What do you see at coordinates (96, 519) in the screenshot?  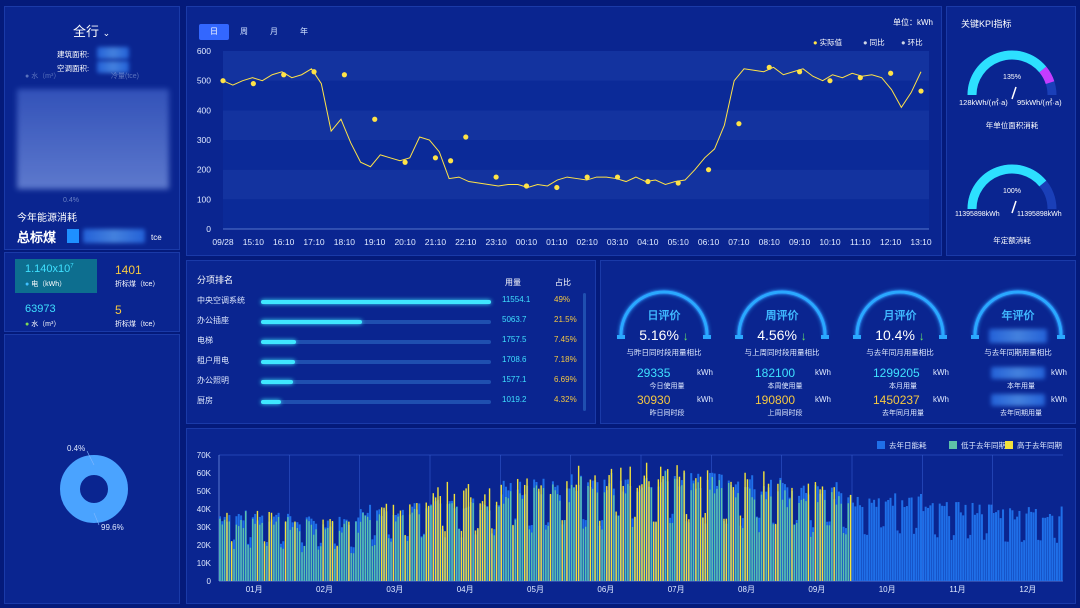 I see `donut-leader-large` at bounding box center [96, 519].